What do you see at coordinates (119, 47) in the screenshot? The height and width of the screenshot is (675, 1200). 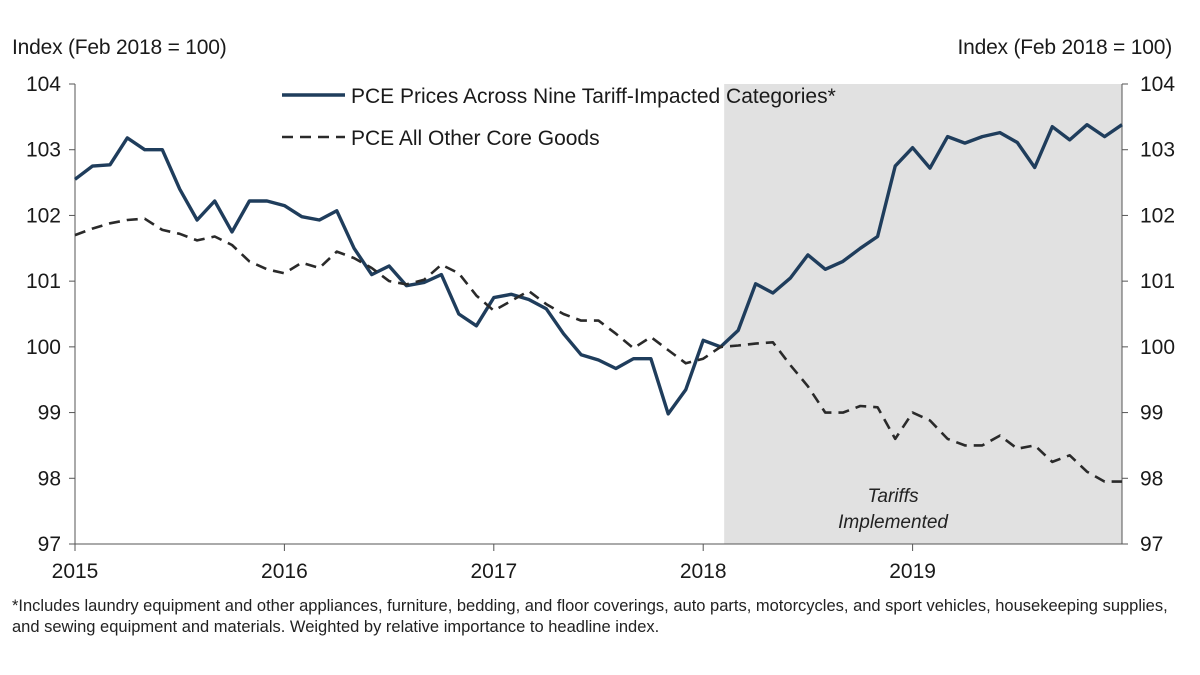 I see `left-axis-title: Index (Feb 2018 = 100)` at bounding box center [119, 47].